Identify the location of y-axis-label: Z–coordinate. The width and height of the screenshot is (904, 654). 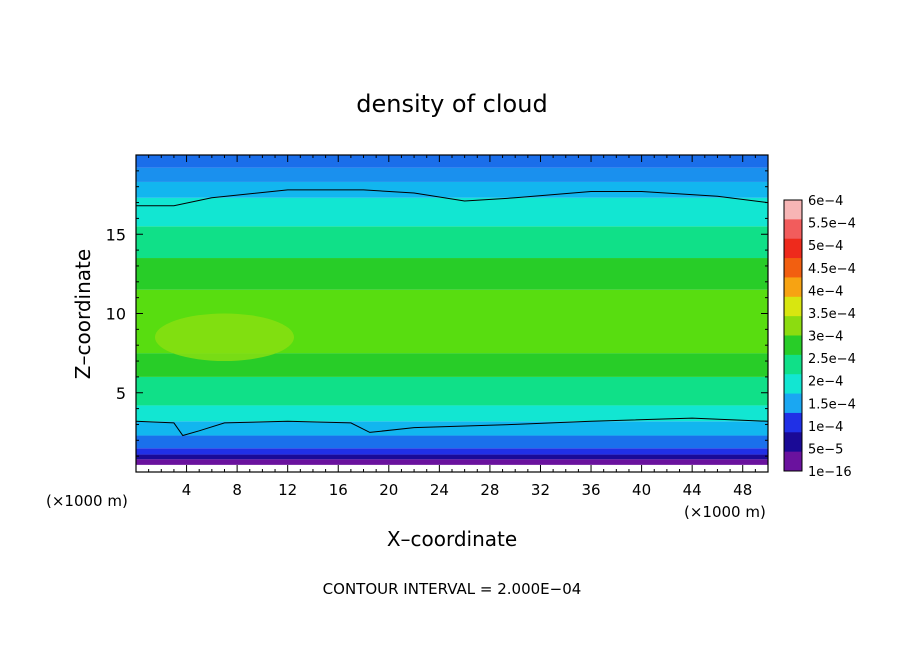
(83, 314).